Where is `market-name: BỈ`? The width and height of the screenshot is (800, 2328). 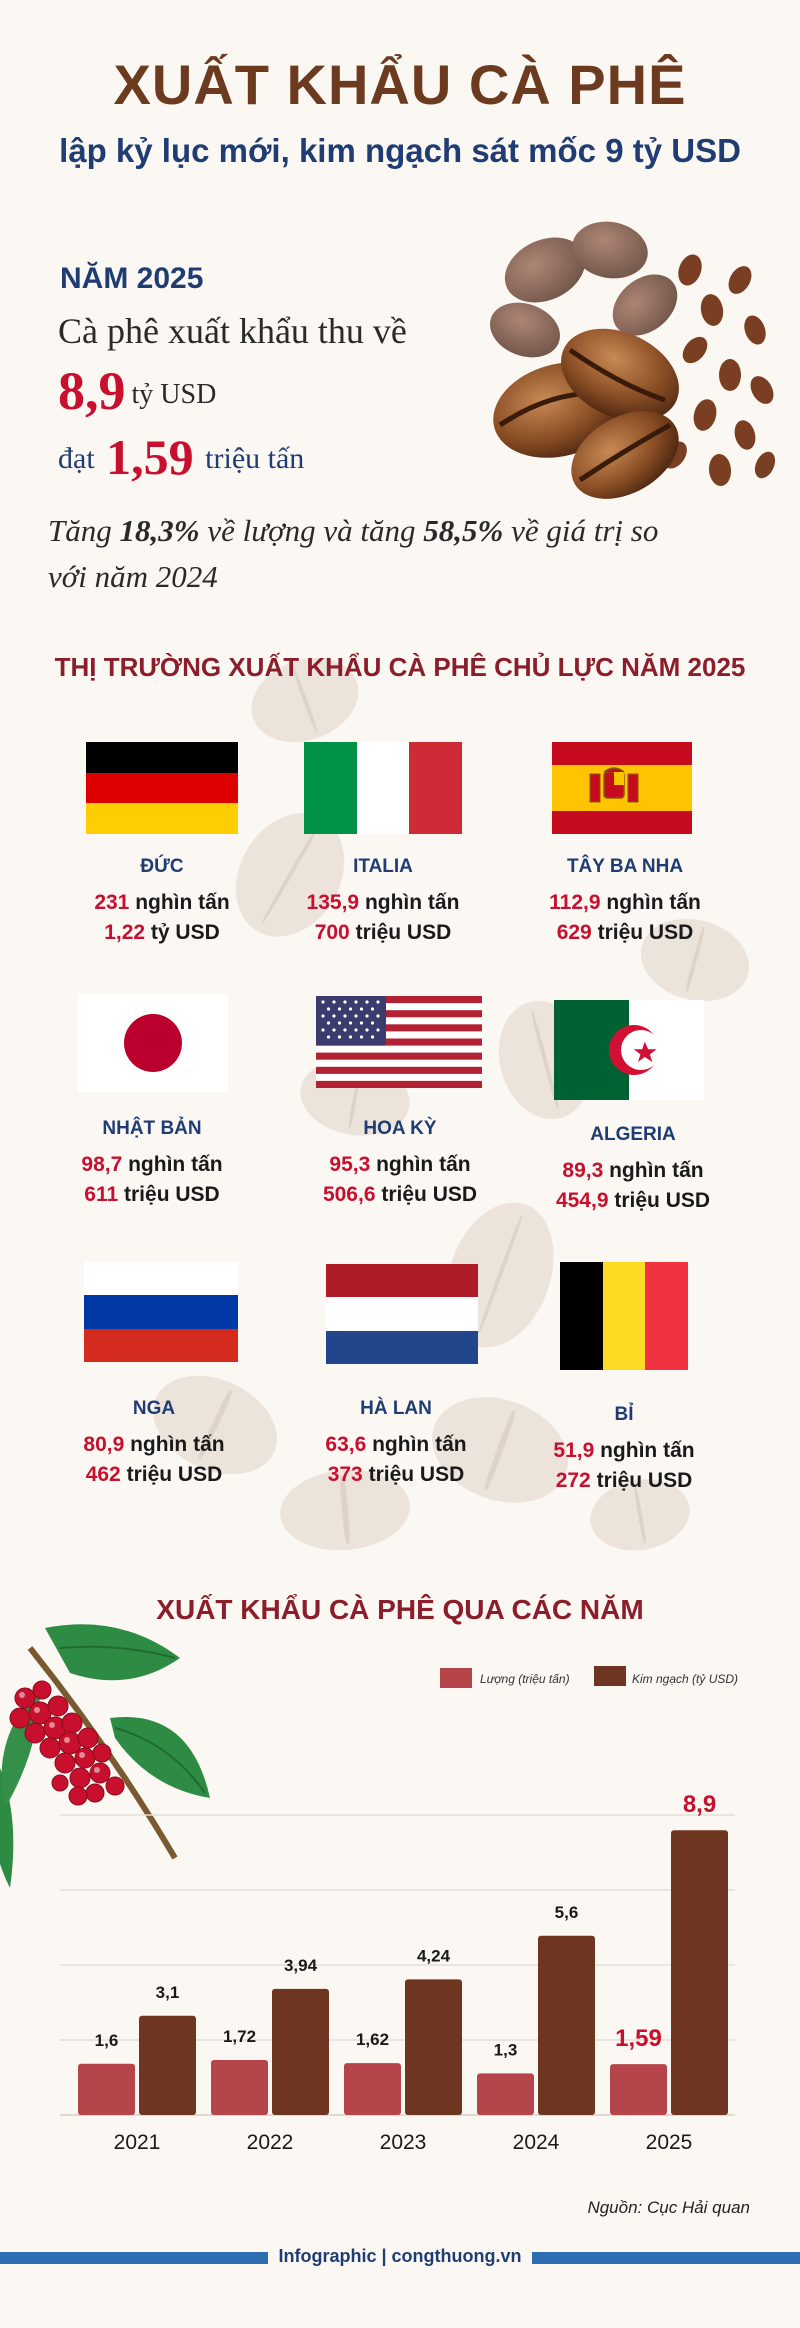 market-name: BỈ is located at coordinates (624, 1414).